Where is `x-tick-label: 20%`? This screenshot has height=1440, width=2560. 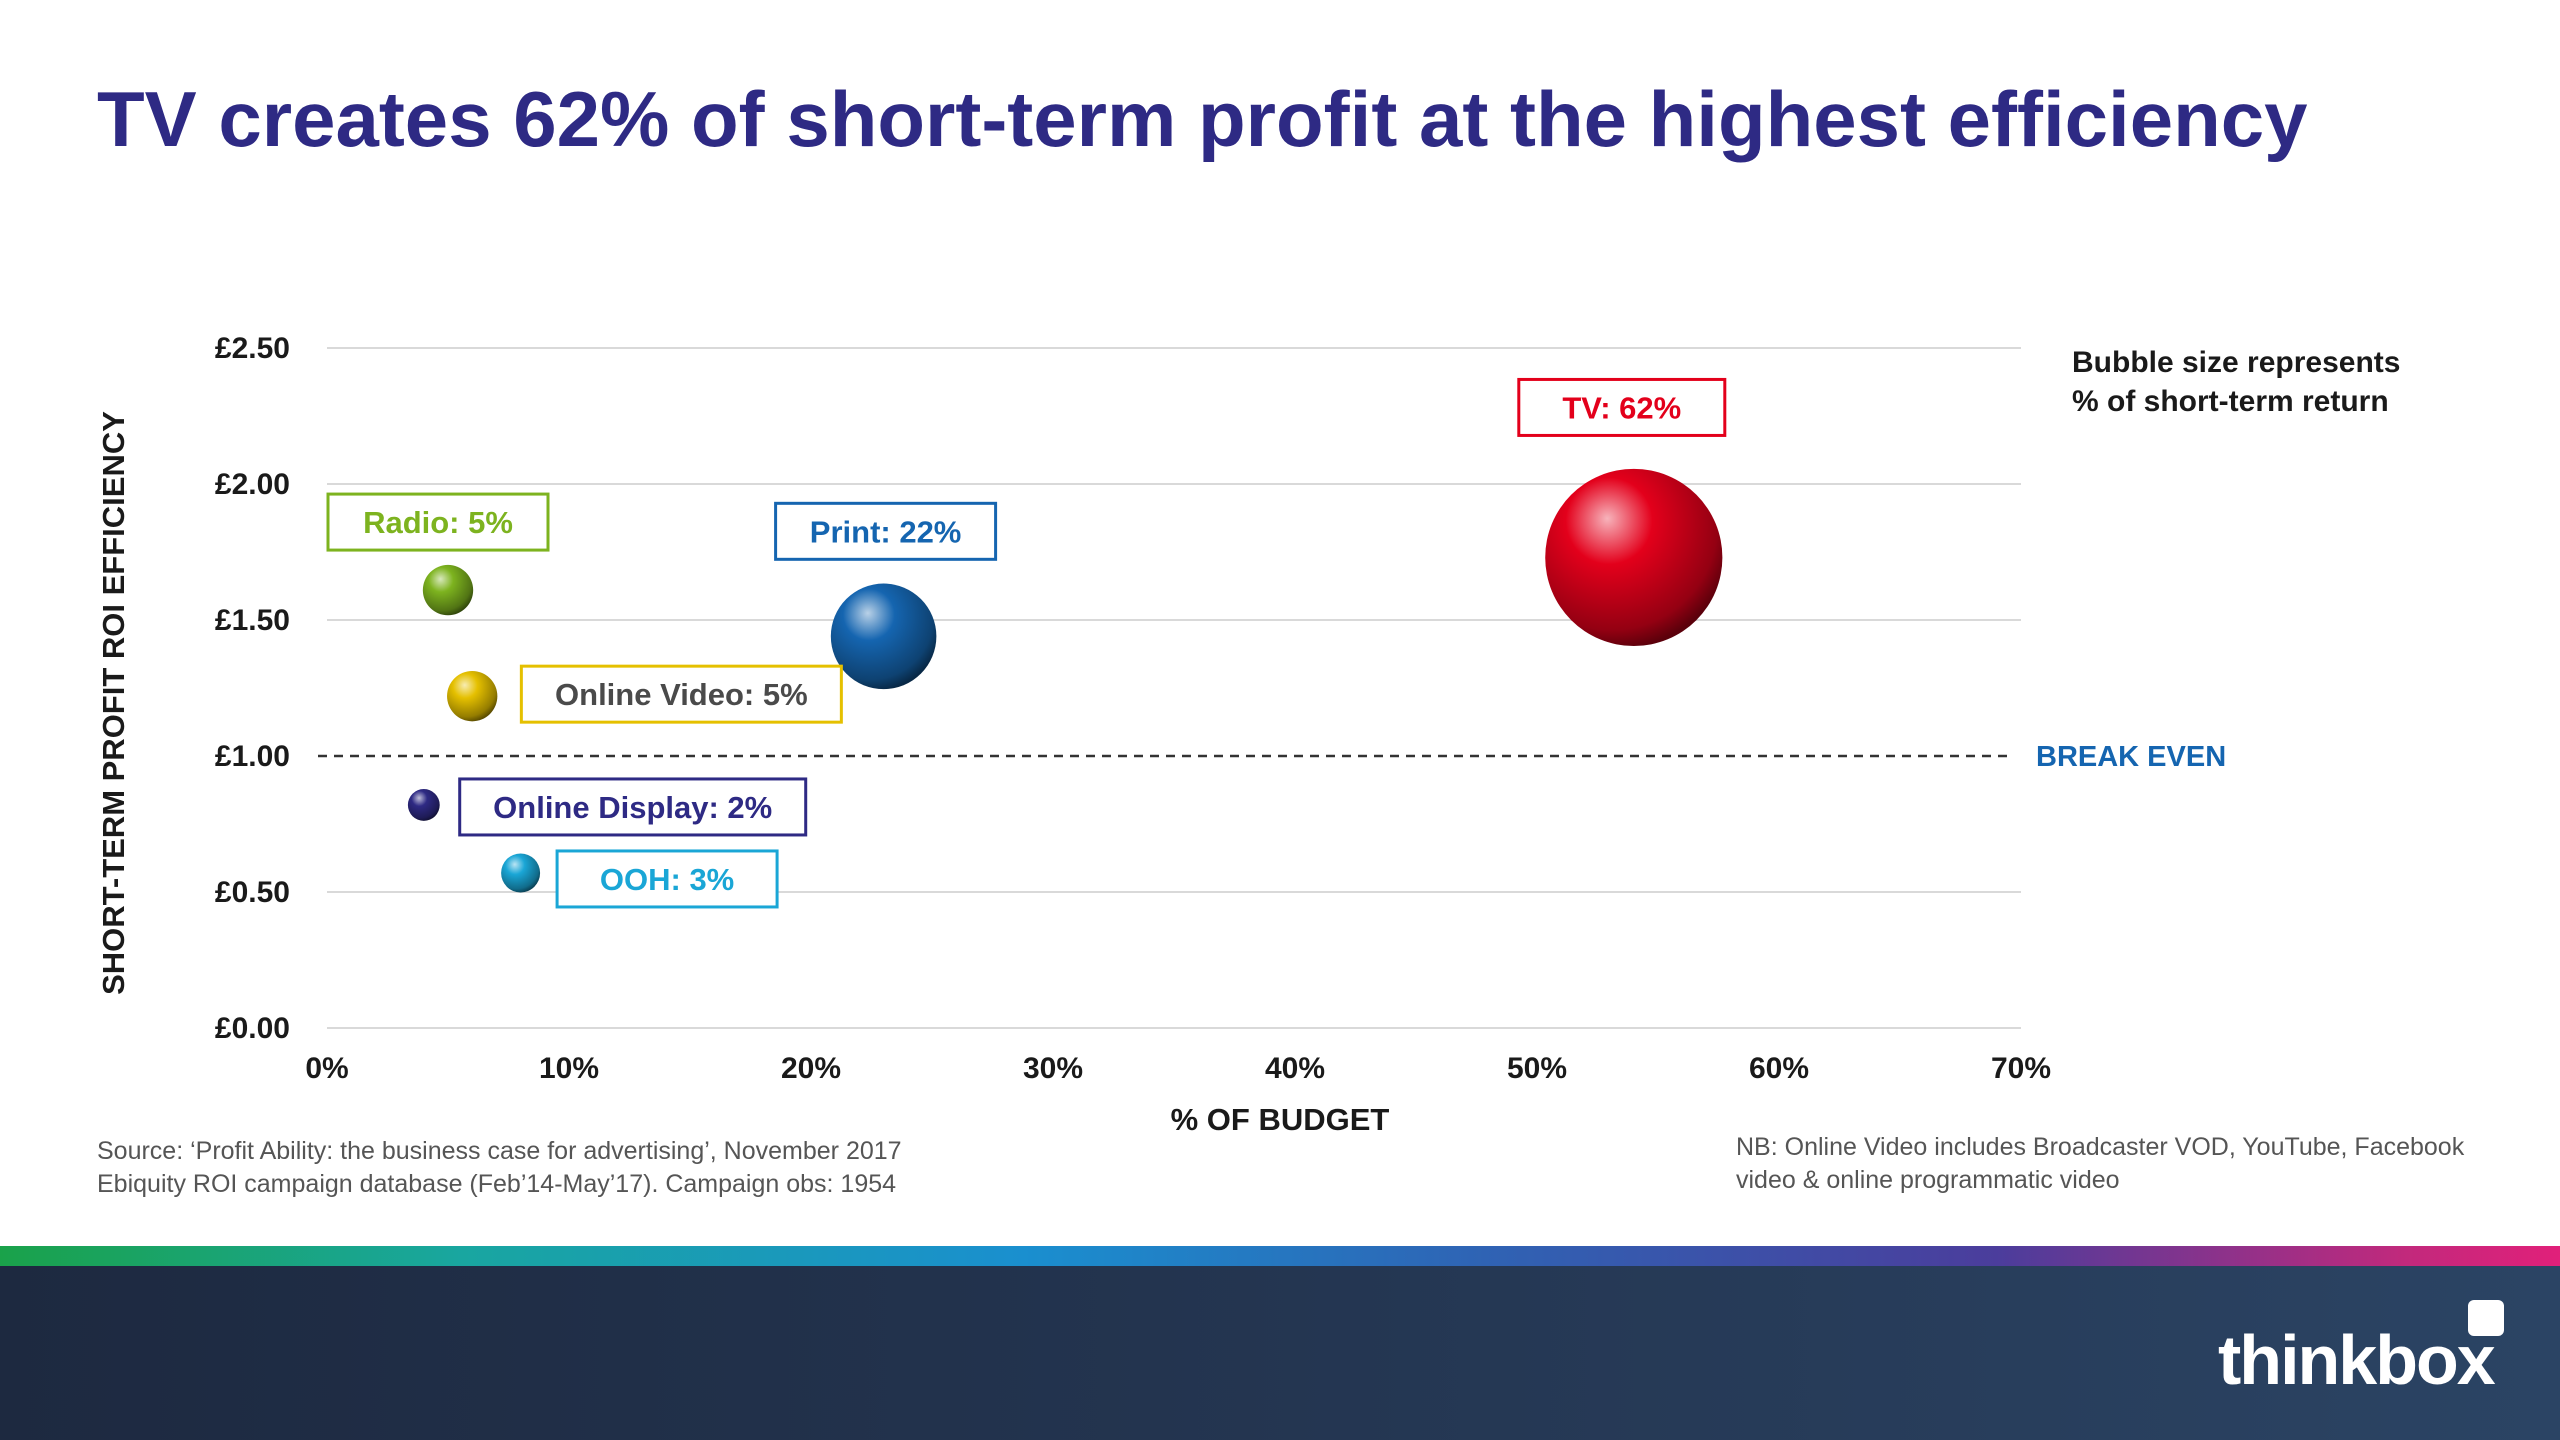 x-tick-label: 20% is located at coordinates (811, 1068).